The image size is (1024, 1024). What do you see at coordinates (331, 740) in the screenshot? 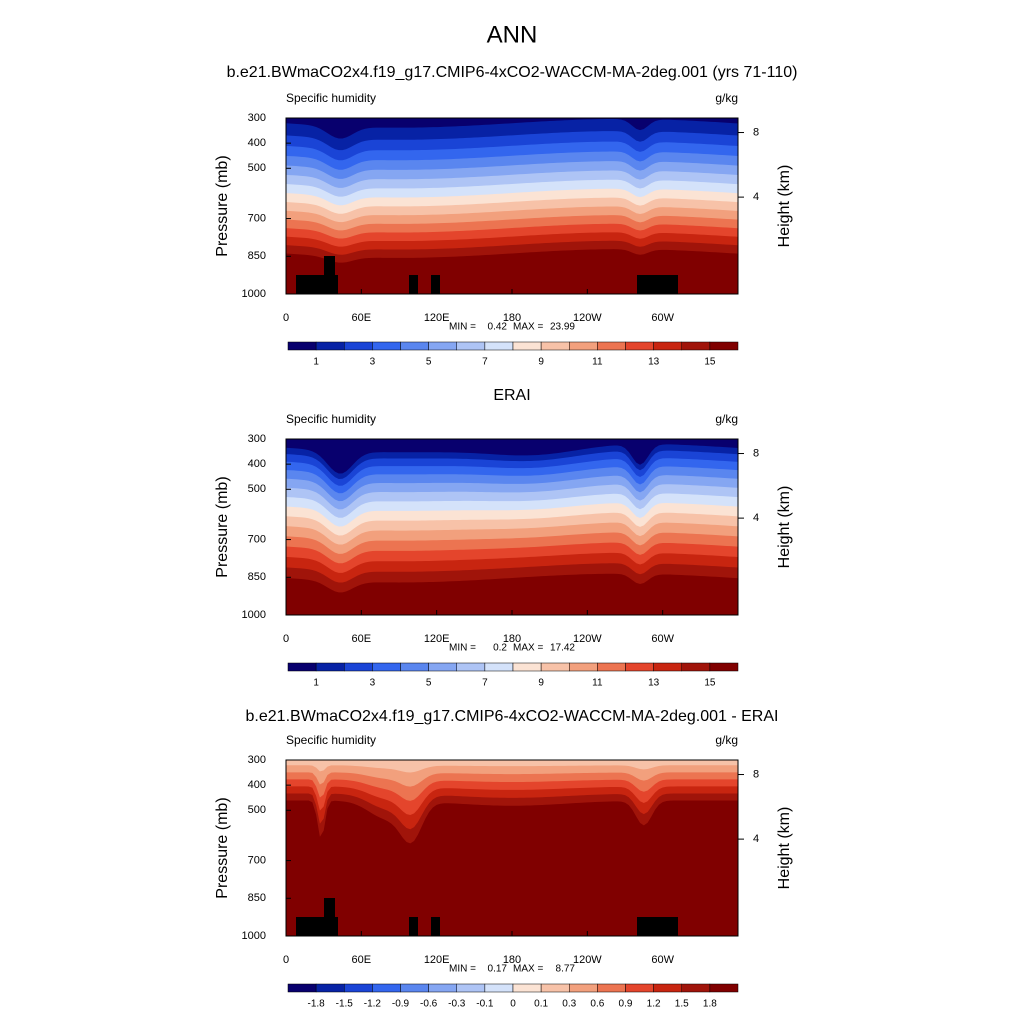
I see `variable-label: Specific humidity` at bounding box center [331, 740].